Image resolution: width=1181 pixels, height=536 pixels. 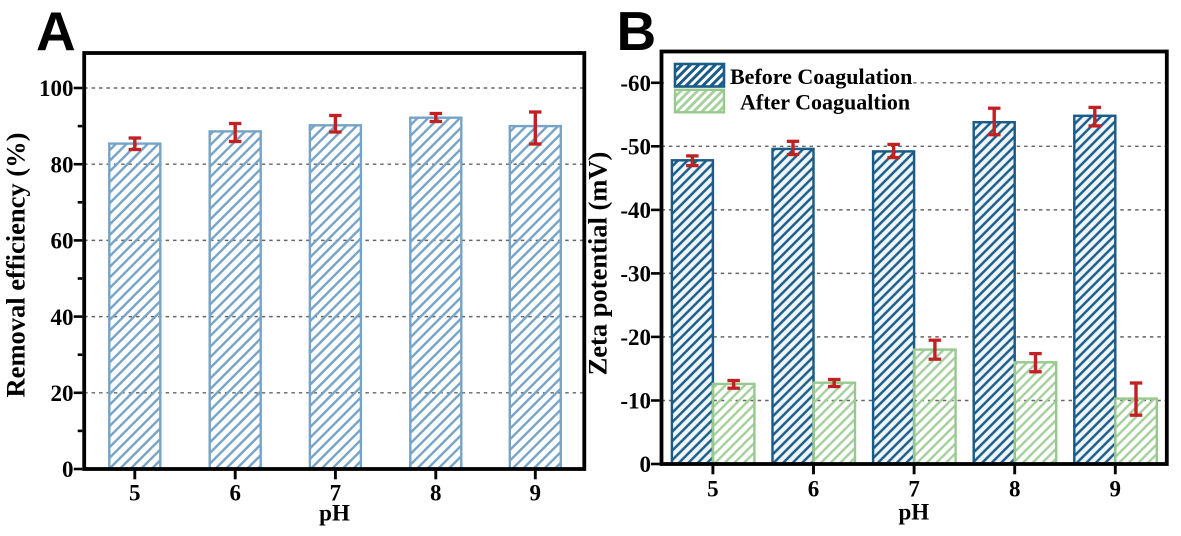 What do you see at coordinates (56, 88) in the screenshot?
I see `svg-text: 100` at bounding box center [56, 88].